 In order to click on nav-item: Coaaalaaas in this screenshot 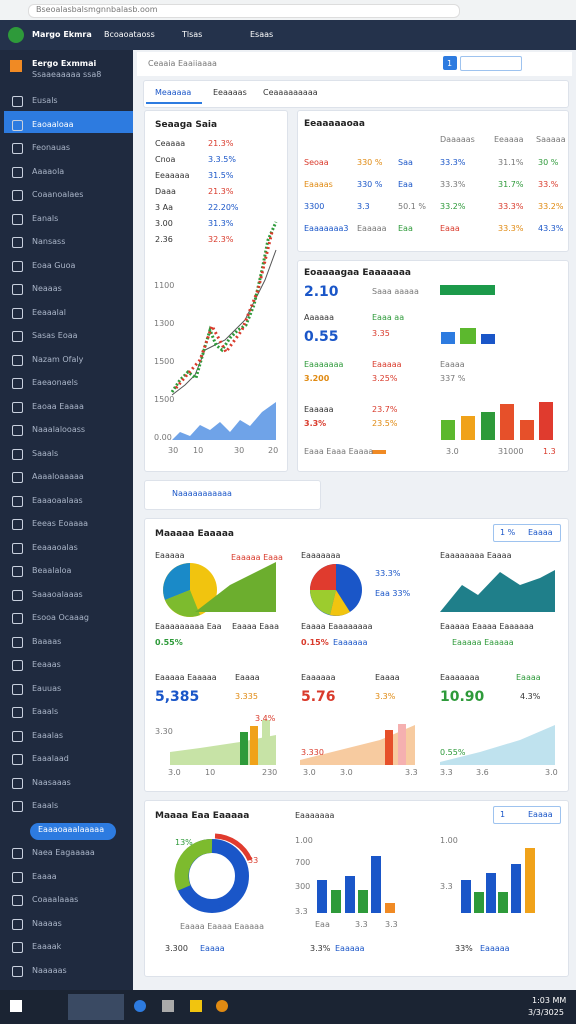, I will do `click(55, 899)`.